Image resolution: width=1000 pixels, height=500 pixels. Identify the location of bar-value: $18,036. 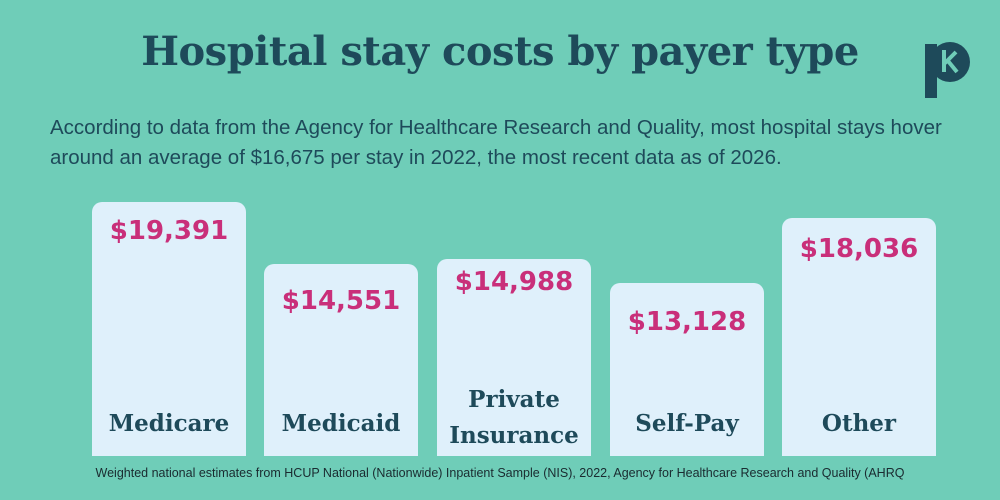
(859, 249).